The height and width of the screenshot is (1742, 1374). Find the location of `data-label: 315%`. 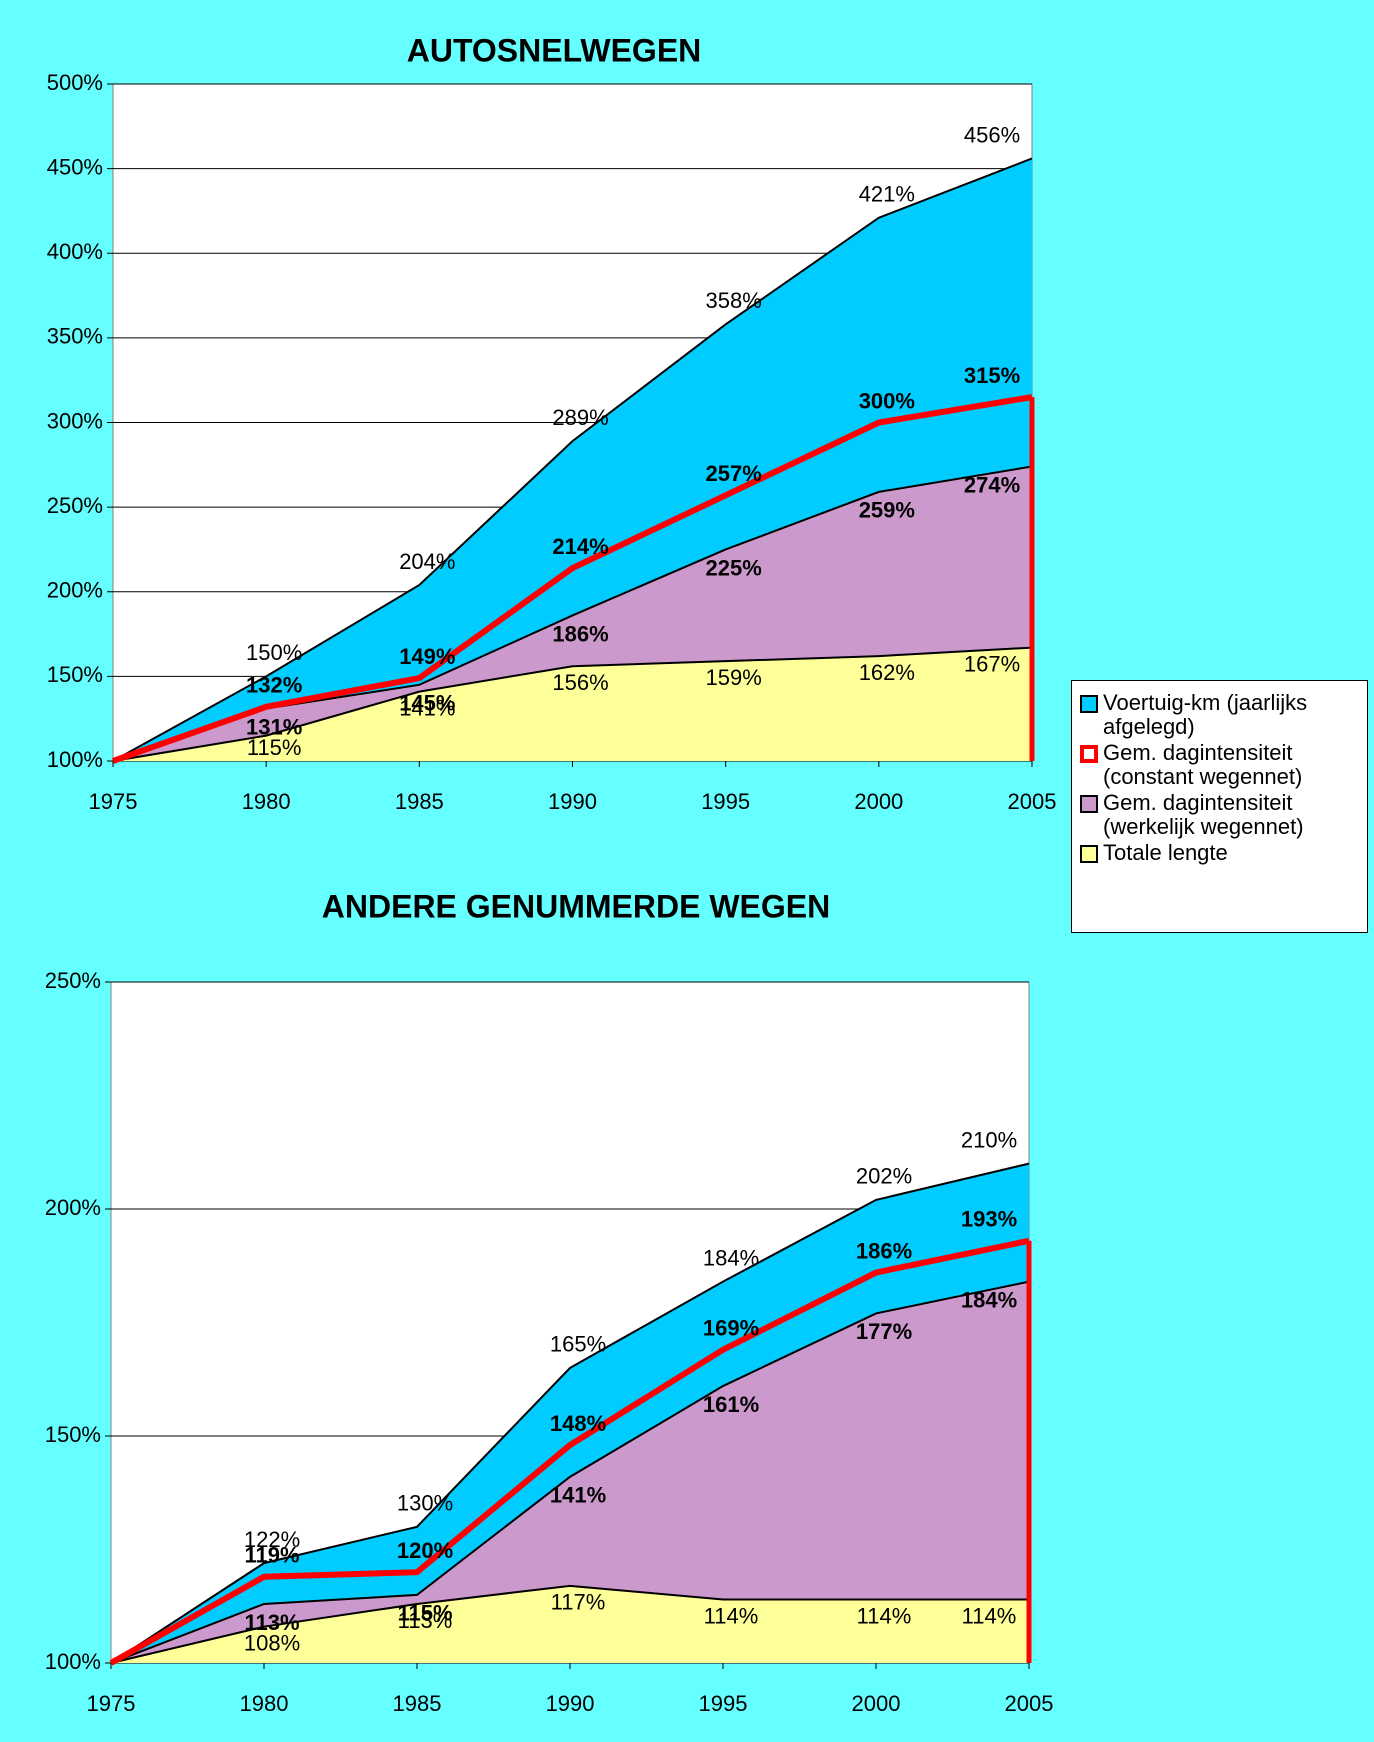

data-label: 315% is located at coordinates (992, 375).